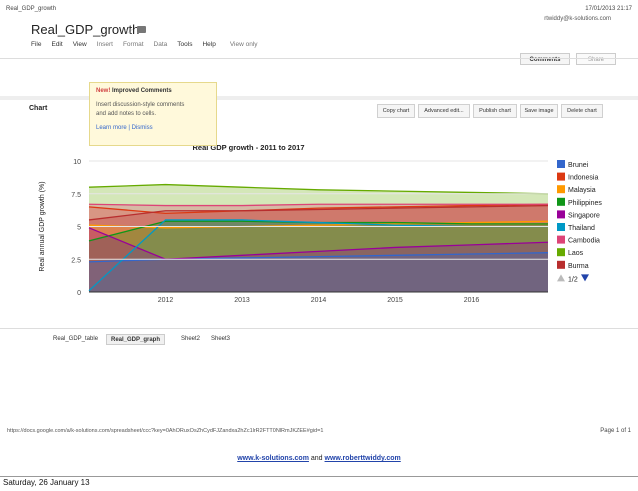 This screenshot has width=638, height=491. Describe the element at coordinates (42, 226) in the screenshot. I see `y-axis-title: Real annual GDP growth (%)` at that location.